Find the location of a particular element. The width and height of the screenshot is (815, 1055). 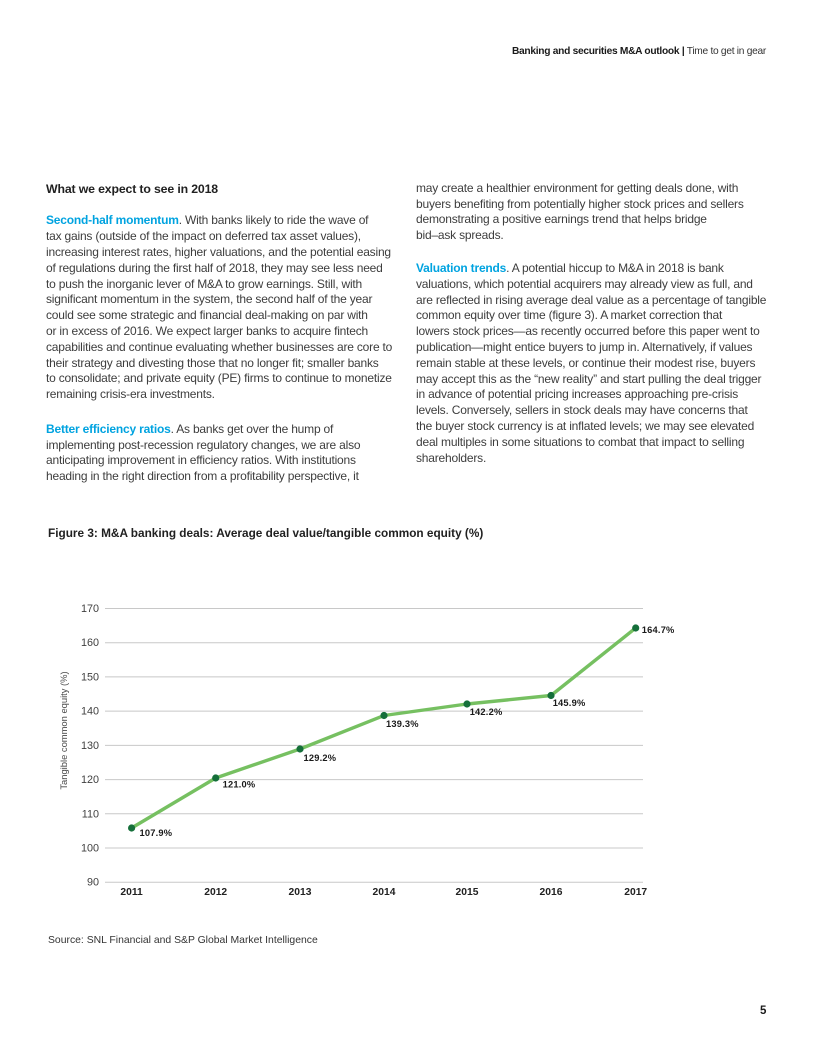

svg-text: 150 is located at coordinates (90, 677).